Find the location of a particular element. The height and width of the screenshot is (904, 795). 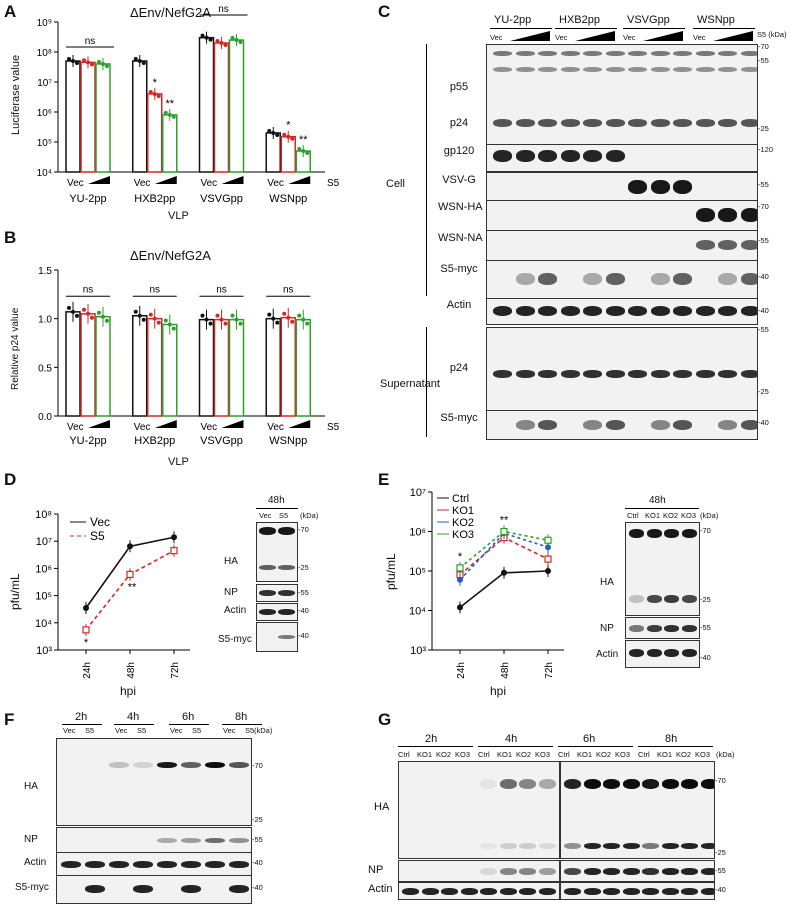

blot-row-label: VSV-G is located at coordinates (459, 180).